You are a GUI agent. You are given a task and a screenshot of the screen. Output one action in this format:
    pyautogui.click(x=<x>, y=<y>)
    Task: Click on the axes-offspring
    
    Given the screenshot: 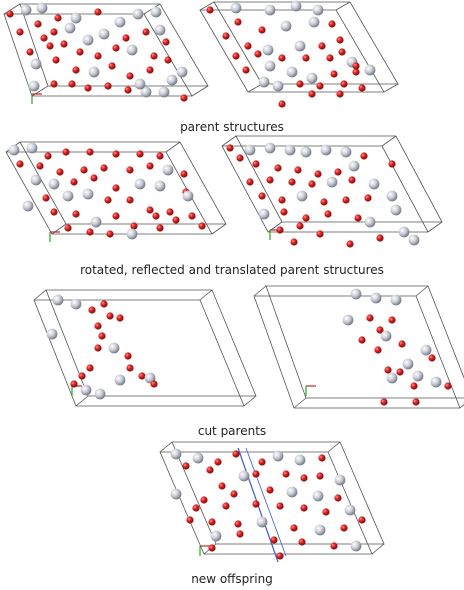 What is the action you would take?
    pyautogui.click(x=204, y=550)
    